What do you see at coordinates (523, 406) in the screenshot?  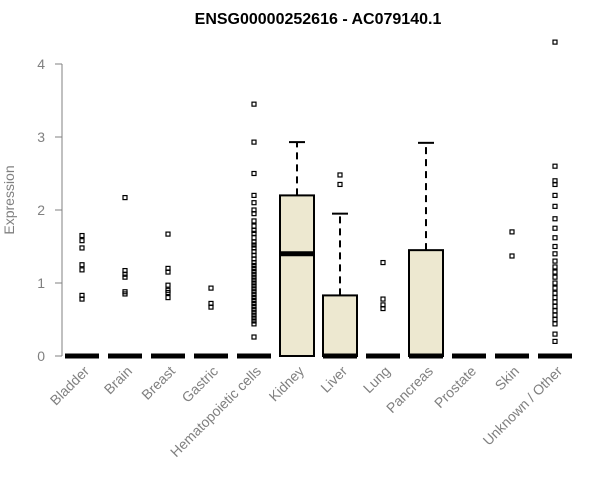 I see `x-tick-label: Unknown / Other` at bounding box center [523, 406].